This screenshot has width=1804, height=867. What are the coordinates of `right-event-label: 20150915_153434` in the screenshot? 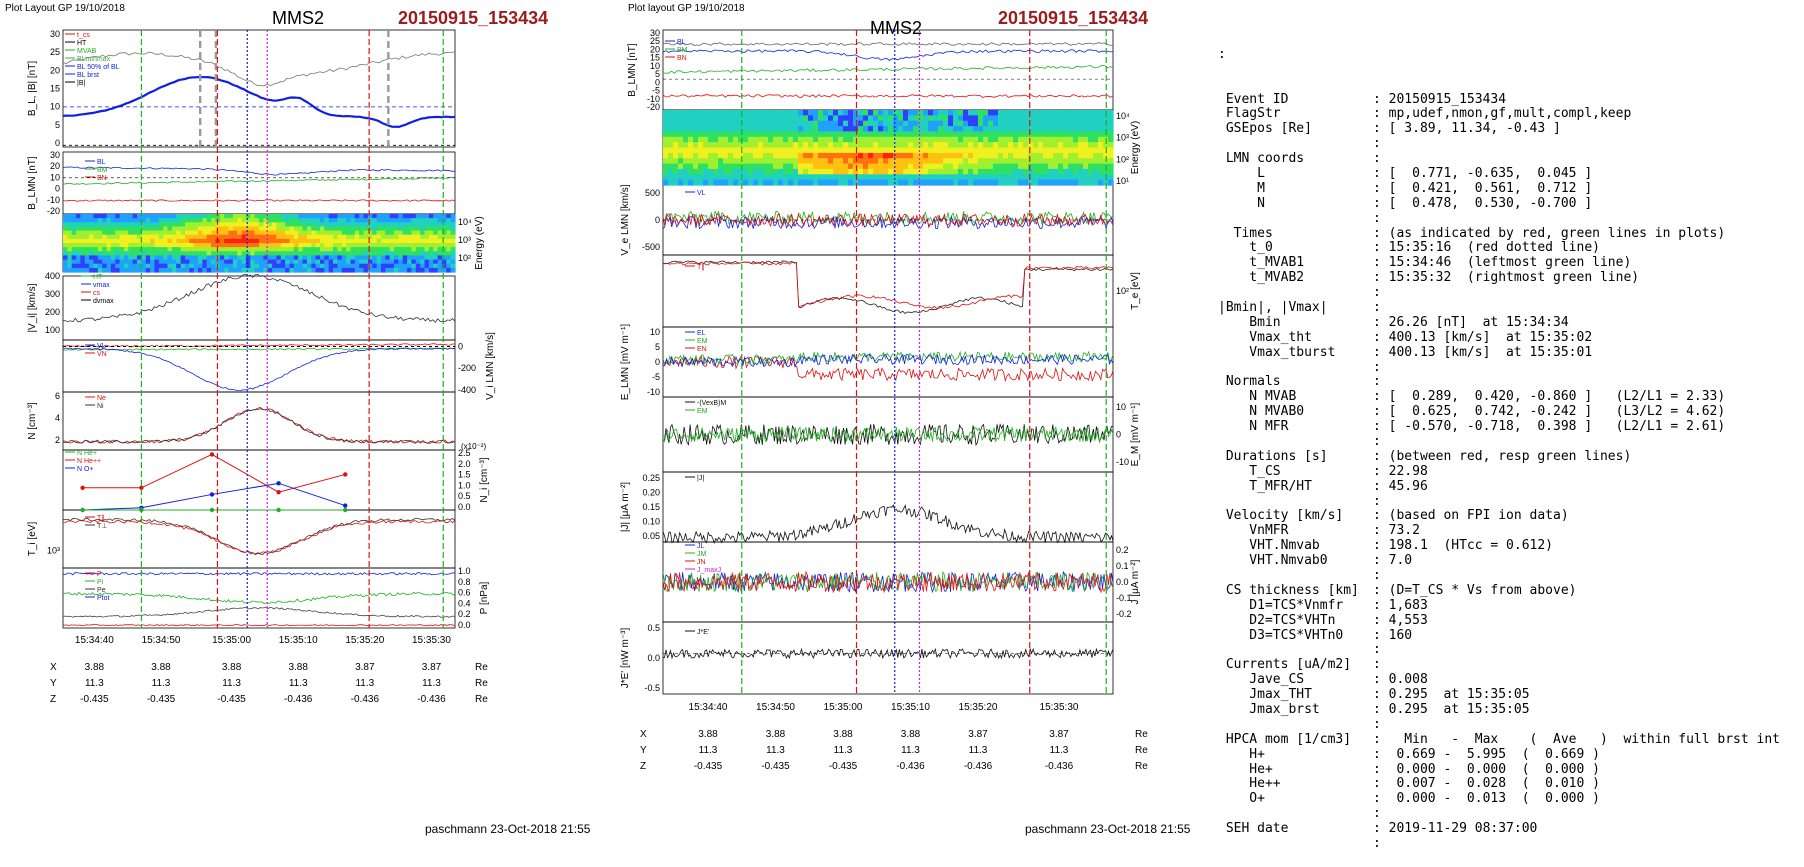 It's located at (1073, 18).